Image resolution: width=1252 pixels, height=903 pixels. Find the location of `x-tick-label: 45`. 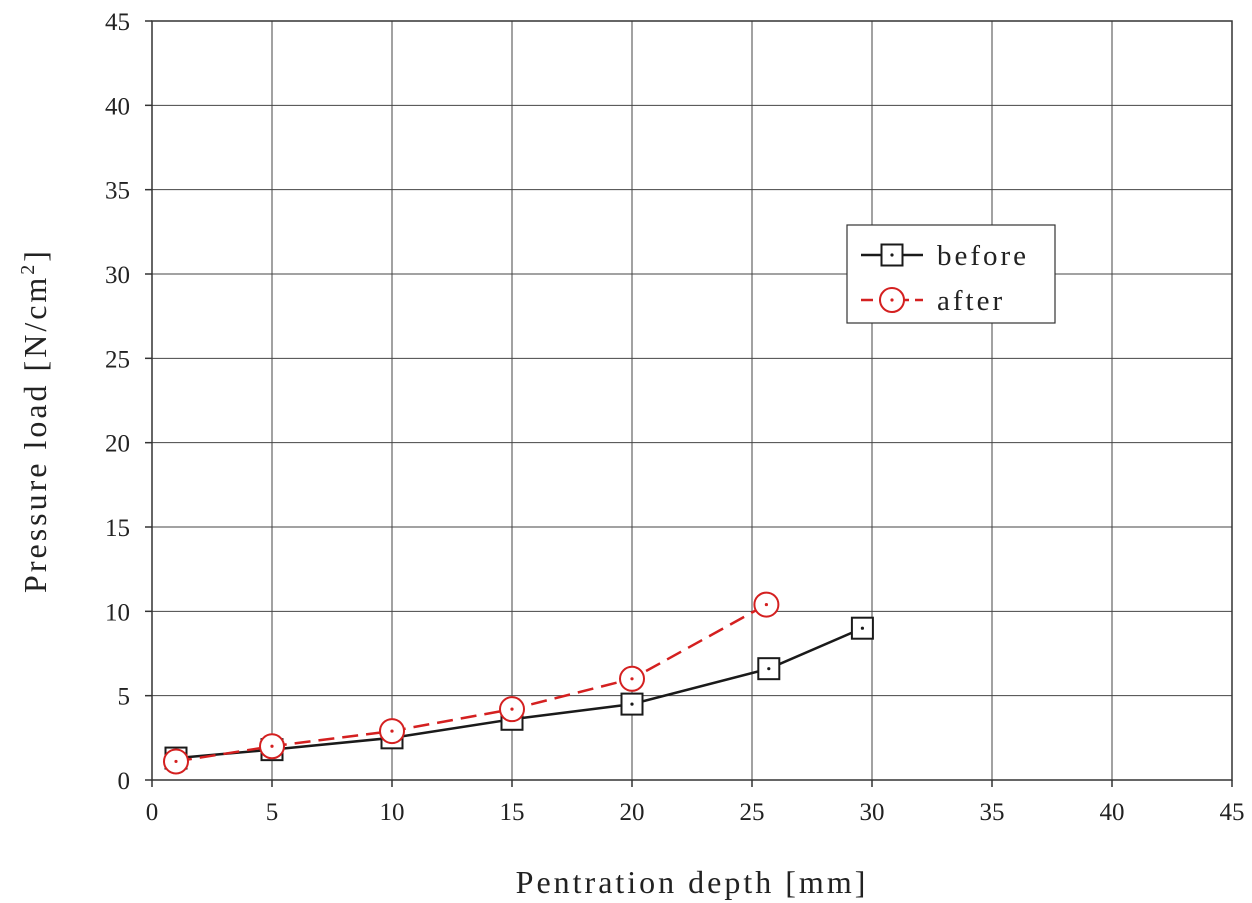

x-tick-label: 45 is located at coordinates (1232, 812).